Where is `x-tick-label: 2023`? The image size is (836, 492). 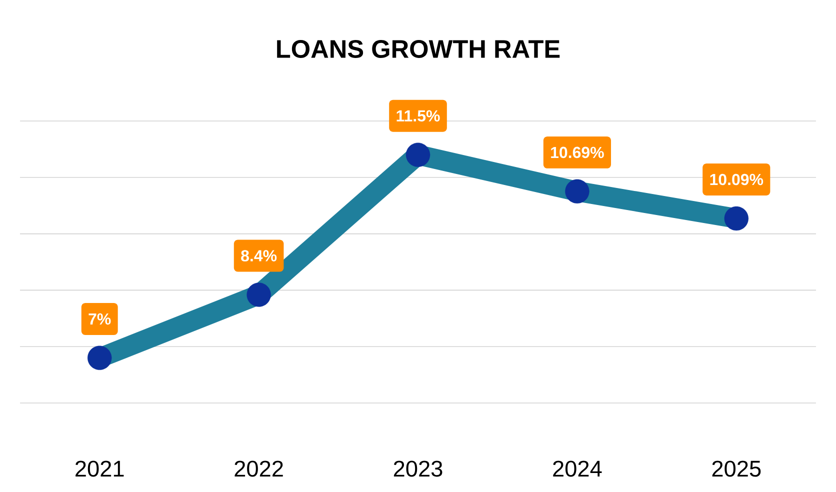
x-tick-label: 2023 is located at coordinates (418, 468).